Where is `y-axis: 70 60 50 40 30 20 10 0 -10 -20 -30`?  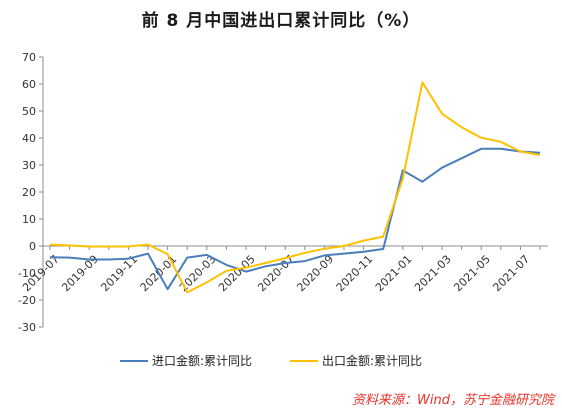 y-axis: 70 60 50 40 30 20 10 0 -10 -20 -30 is located at coordinates (31, 192).